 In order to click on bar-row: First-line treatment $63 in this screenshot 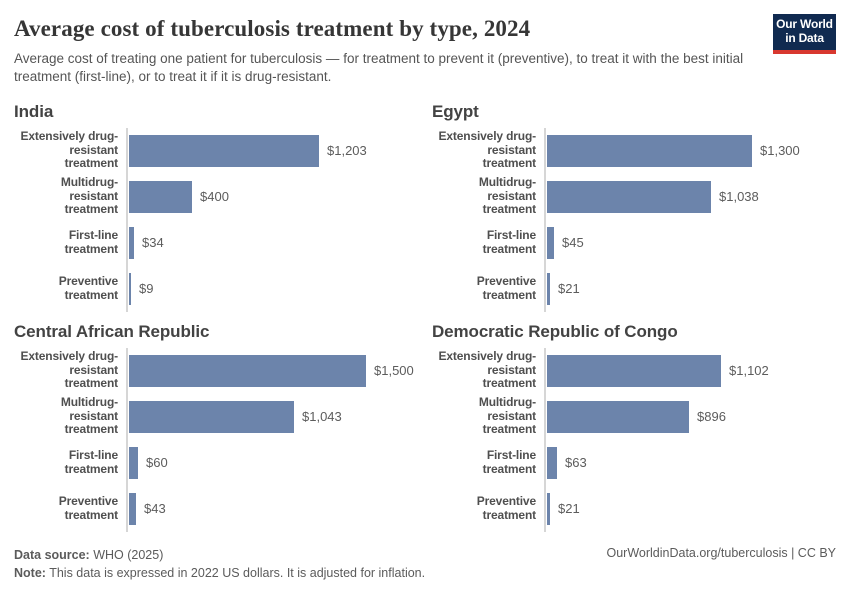, I will do `click(634, 463)`.